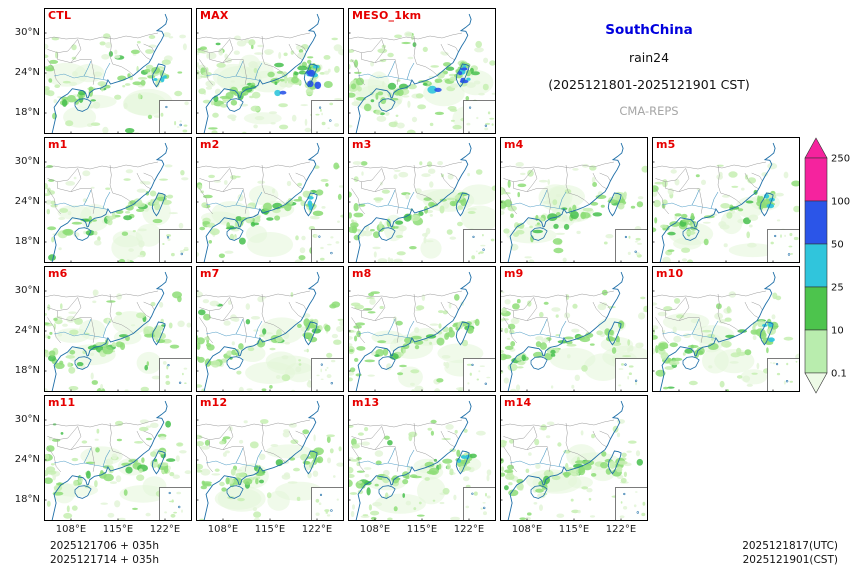 The width and height of the screenshot is (860, 583). Describe the element at coordinates (210, 144) in the screenshot. I see `panel-label: m2` at that location.